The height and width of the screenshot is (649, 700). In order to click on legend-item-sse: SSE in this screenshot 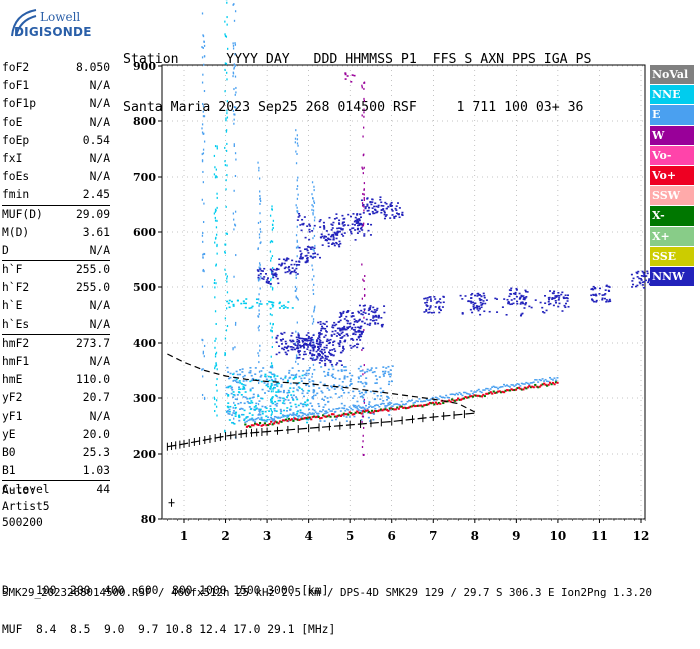, I will do `click(672, 257)`.